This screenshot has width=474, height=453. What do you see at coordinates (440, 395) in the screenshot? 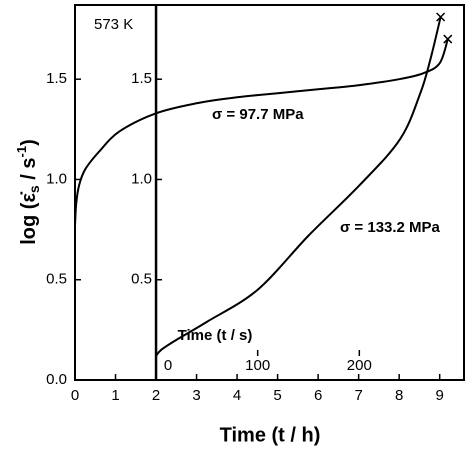
I see `x-tick-label: 9` at bounding box center [440, 395].